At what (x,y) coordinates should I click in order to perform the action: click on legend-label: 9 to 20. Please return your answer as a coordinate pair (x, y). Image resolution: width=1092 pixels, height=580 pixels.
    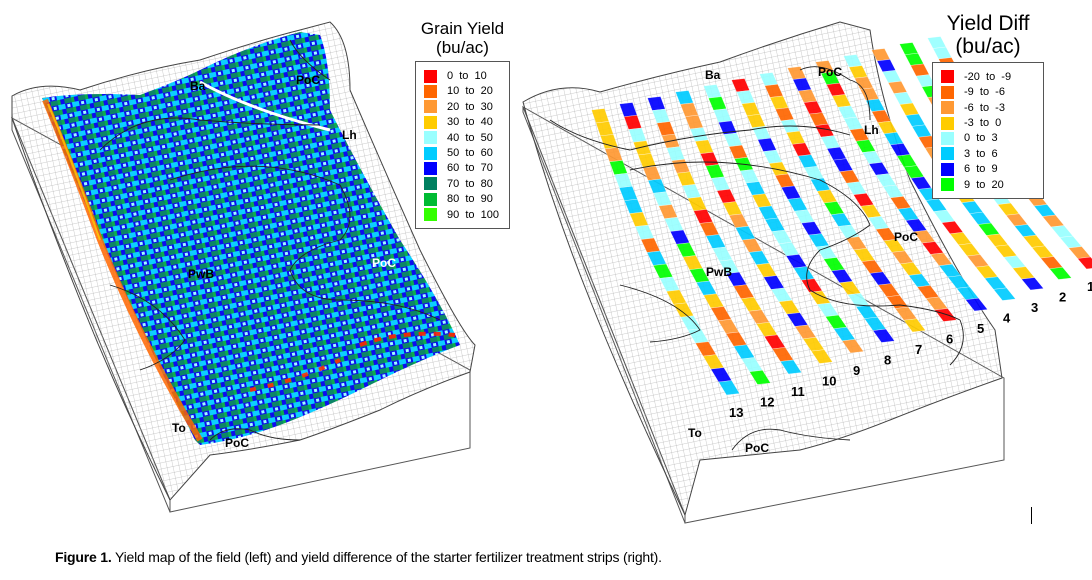
    Looking at the image, I should click on (984, 184).